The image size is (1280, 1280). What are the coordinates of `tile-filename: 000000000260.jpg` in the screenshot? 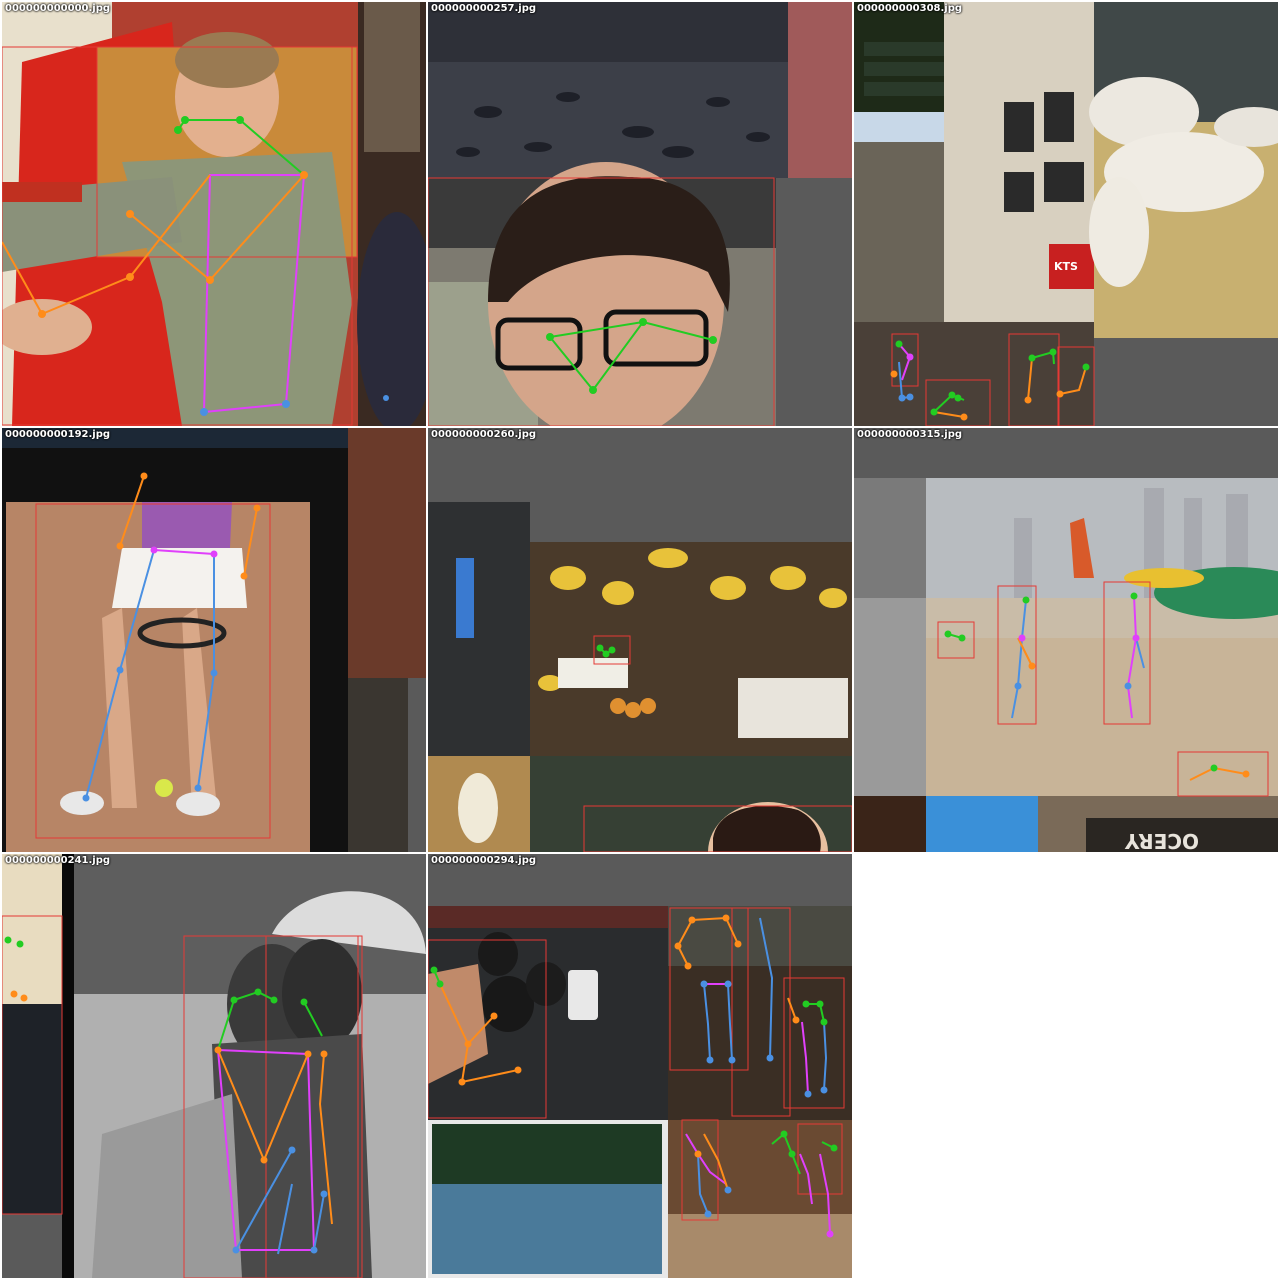 It's located at (484, 434).